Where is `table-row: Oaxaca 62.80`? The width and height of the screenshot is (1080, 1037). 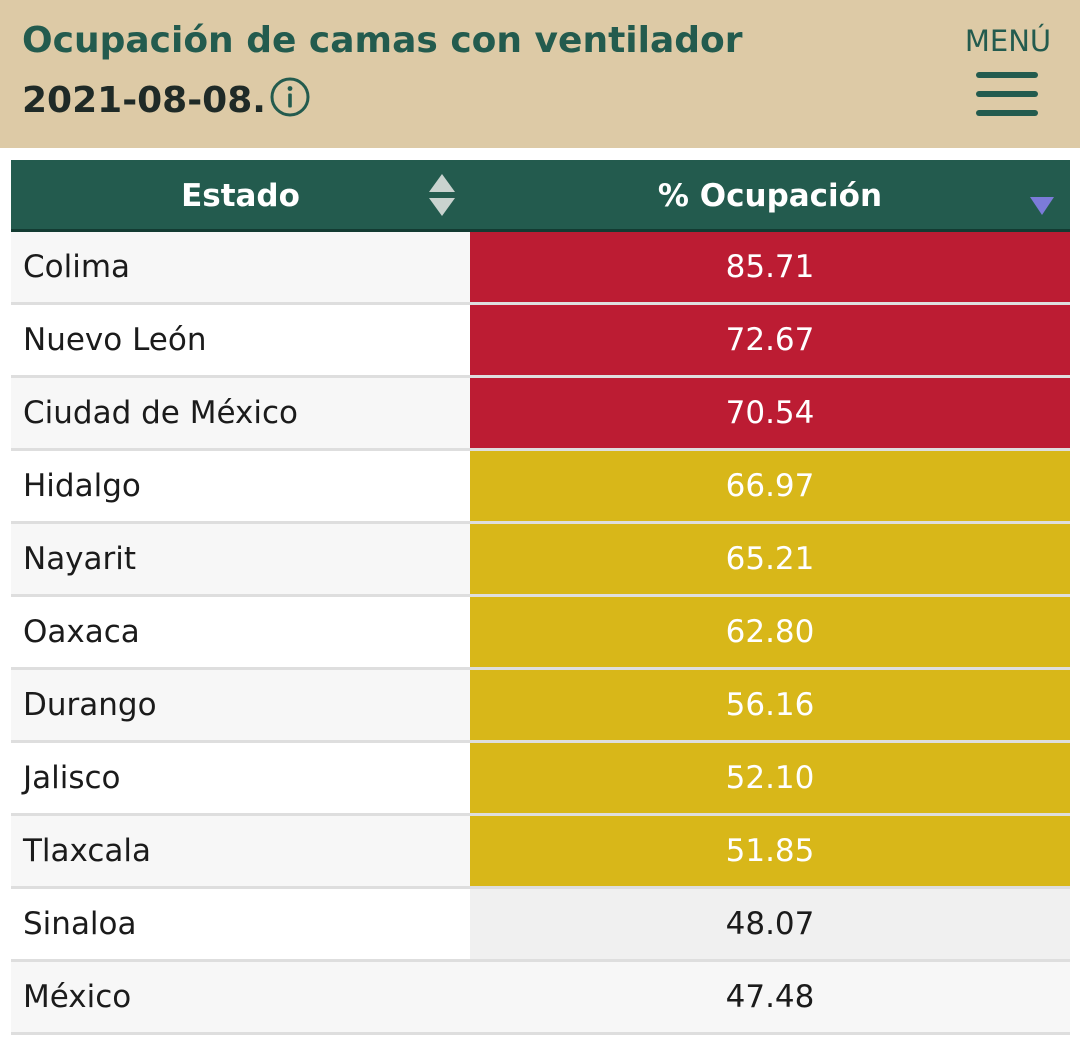 table-row: Oaxaca 62.80 is located at coordinates (540, 633).